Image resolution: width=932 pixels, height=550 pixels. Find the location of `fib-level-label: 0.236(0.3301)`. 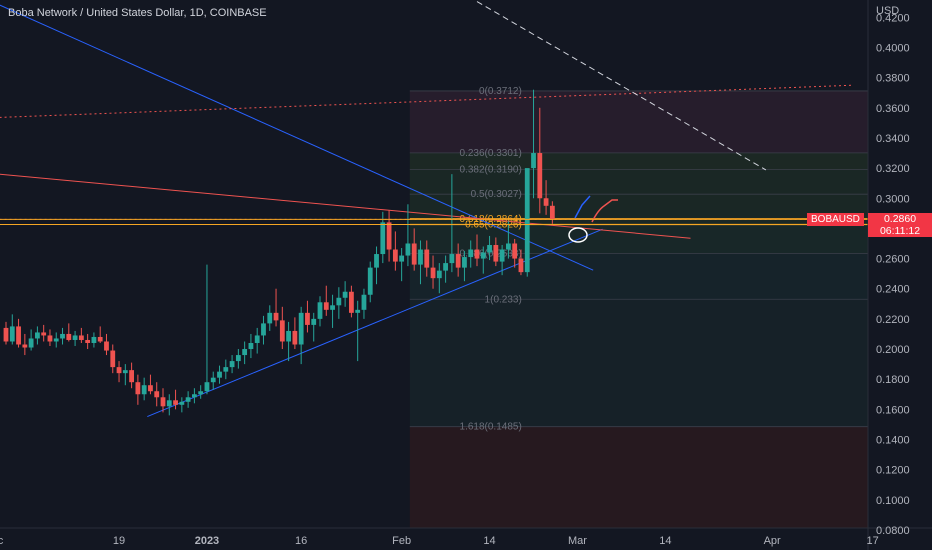

fib-level-label: 0.236(0.3301) is located at coordinates (491, 153).